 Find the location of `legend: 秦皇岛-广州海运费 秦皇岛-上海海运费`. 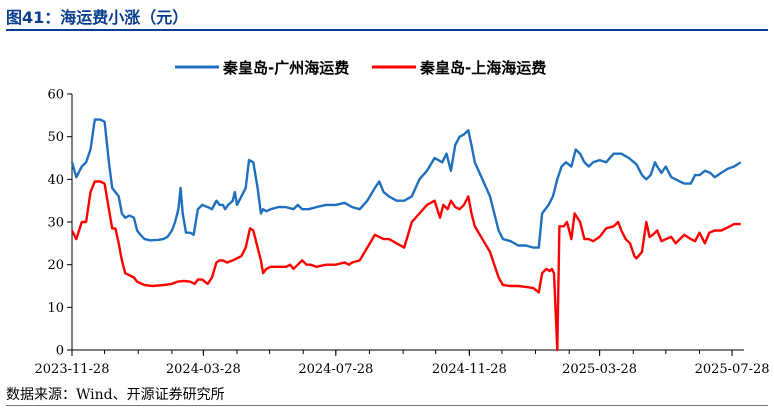

legend: 秦皇岛-广州海运费 秦皇岛-上海海运费 is located at coordinates (360, 68).